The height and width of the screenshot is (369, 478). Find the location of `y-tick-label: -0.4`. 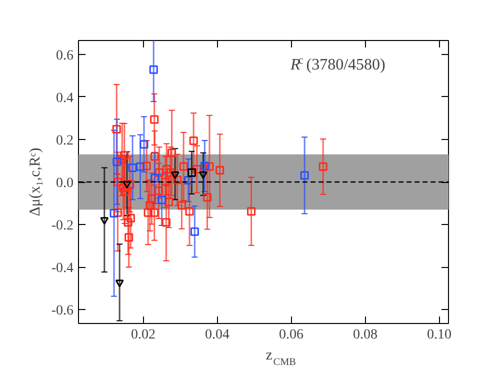

y-tick-label: -0.4 is located at coordinates (62, 268).